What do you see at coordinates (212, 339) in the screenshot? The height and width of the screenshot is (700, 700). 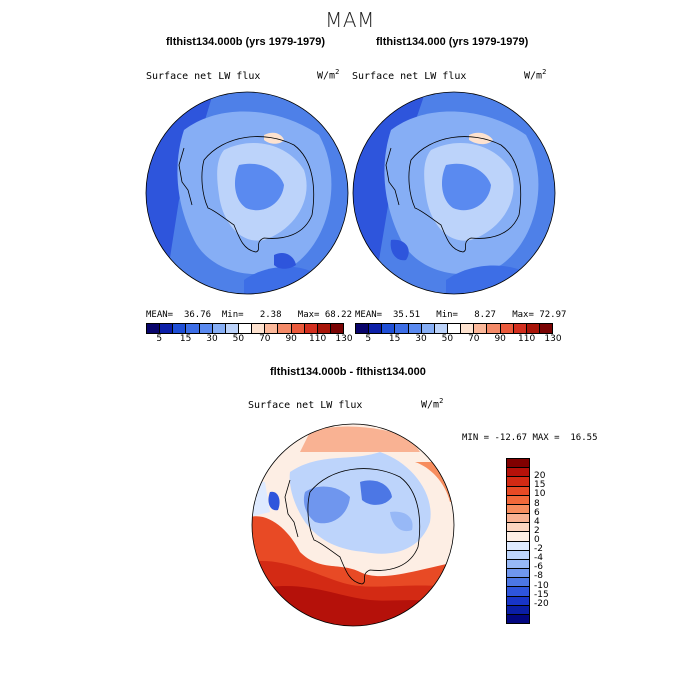 I see `panel-1-colorbar-tick-label: 30` at bounding box center [212, 339].